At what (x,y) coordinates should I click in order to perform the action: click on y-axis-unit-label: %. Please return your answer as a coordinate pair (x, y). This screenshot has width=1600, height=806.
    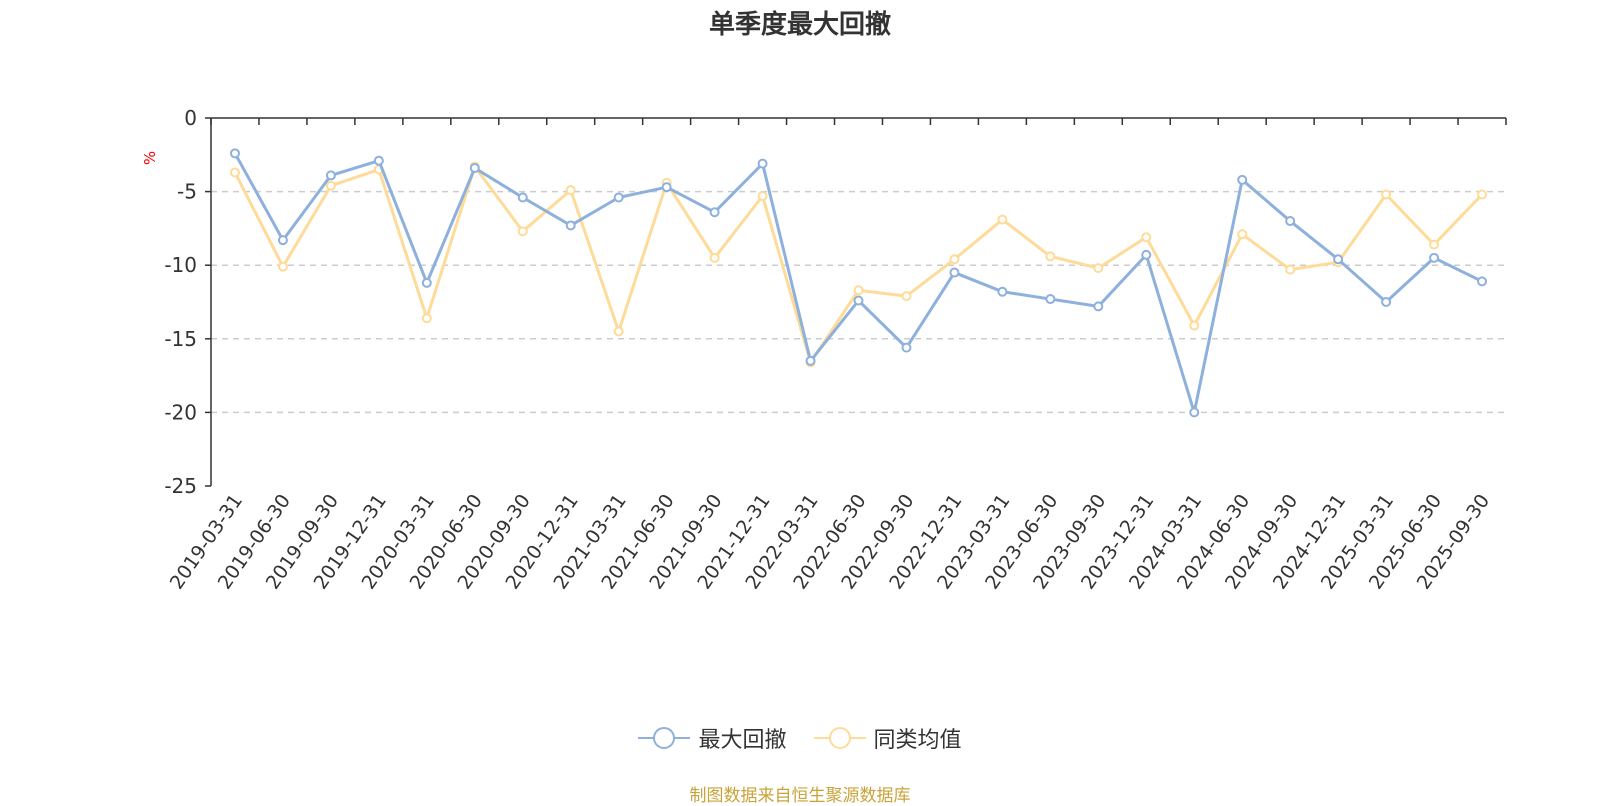
    Looking at the image, I should click on (150, 158).